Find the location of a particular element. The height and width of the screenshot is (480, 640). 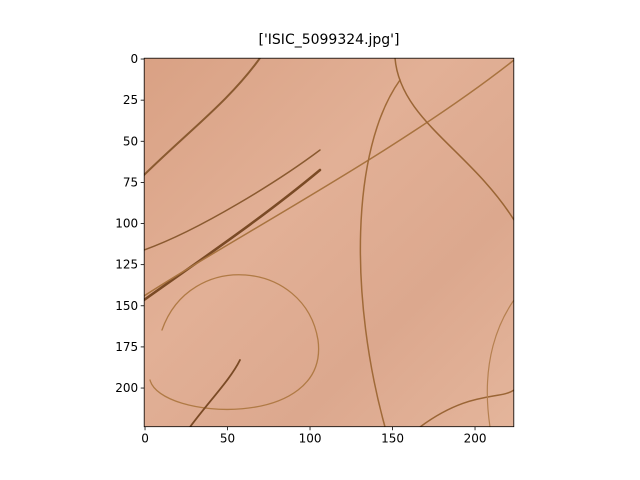

chart-title: ['ISIC_5099324.jpg'] is located at coordinates (328, 40).